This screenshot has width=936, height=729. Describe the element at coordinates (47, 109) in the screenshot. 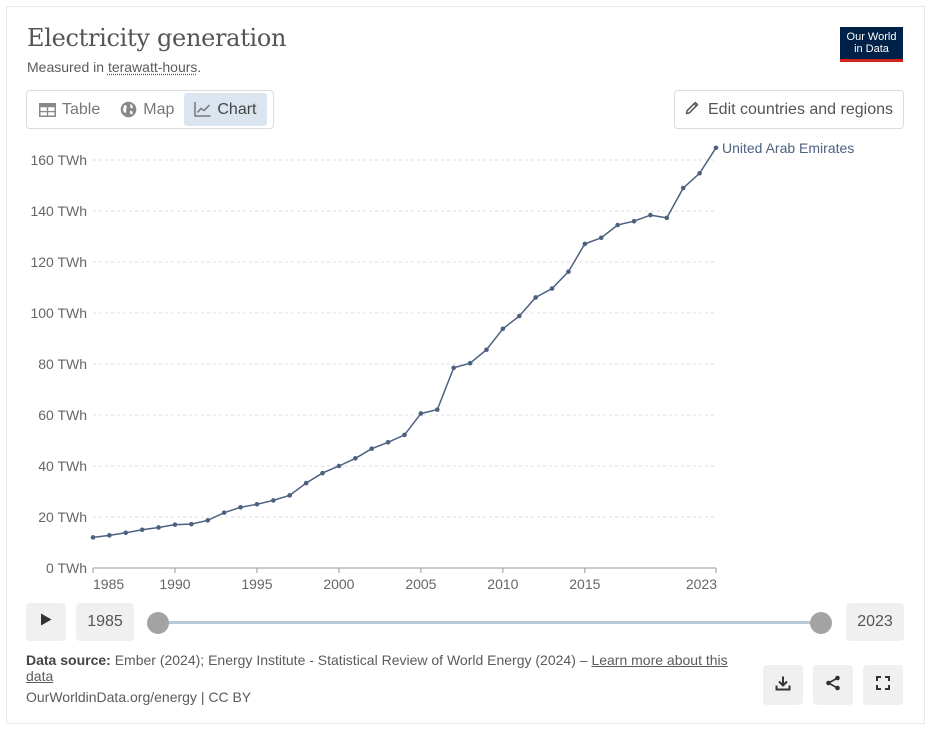

I see `table-icon` at that location.